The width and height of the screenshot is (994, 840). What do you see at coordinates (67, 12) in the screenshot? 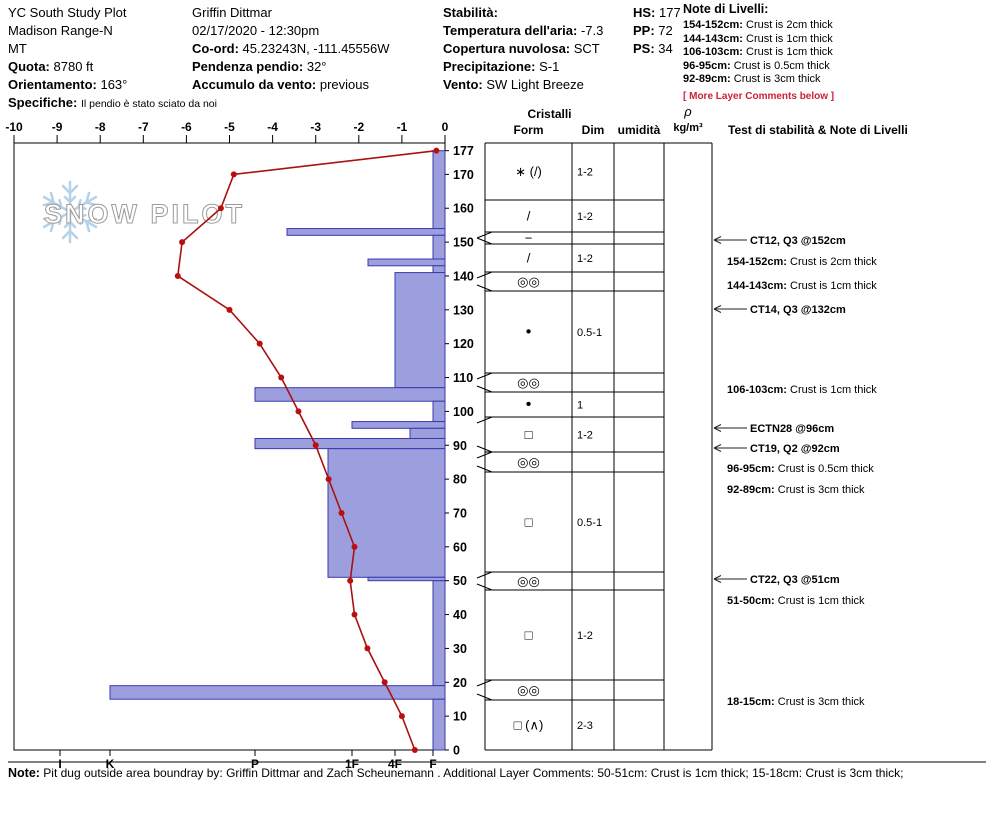
I see `field-value: YC South Study Plot` at bounding box center [67, 12].